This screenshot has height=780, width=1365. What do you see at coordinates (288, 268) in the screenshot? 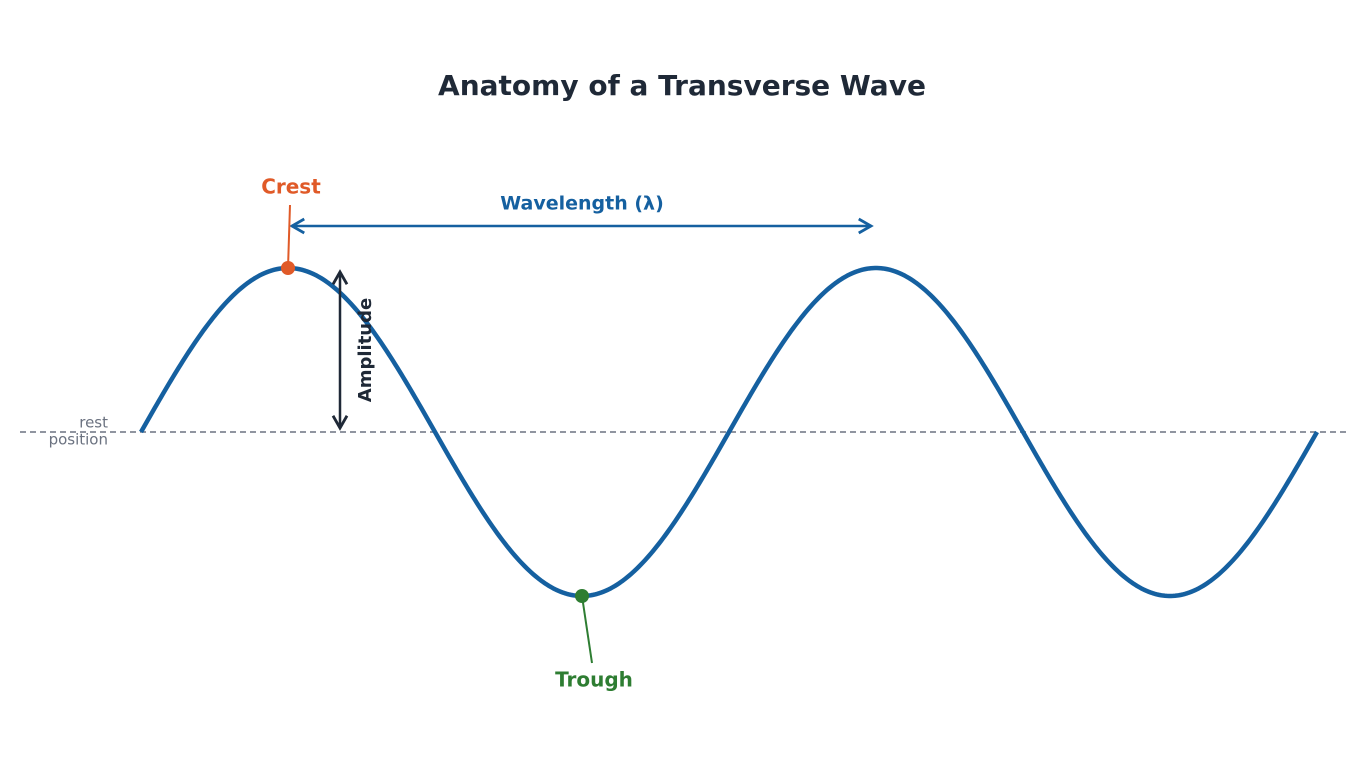
I see `crest-point` at bounding box center [288, 268].